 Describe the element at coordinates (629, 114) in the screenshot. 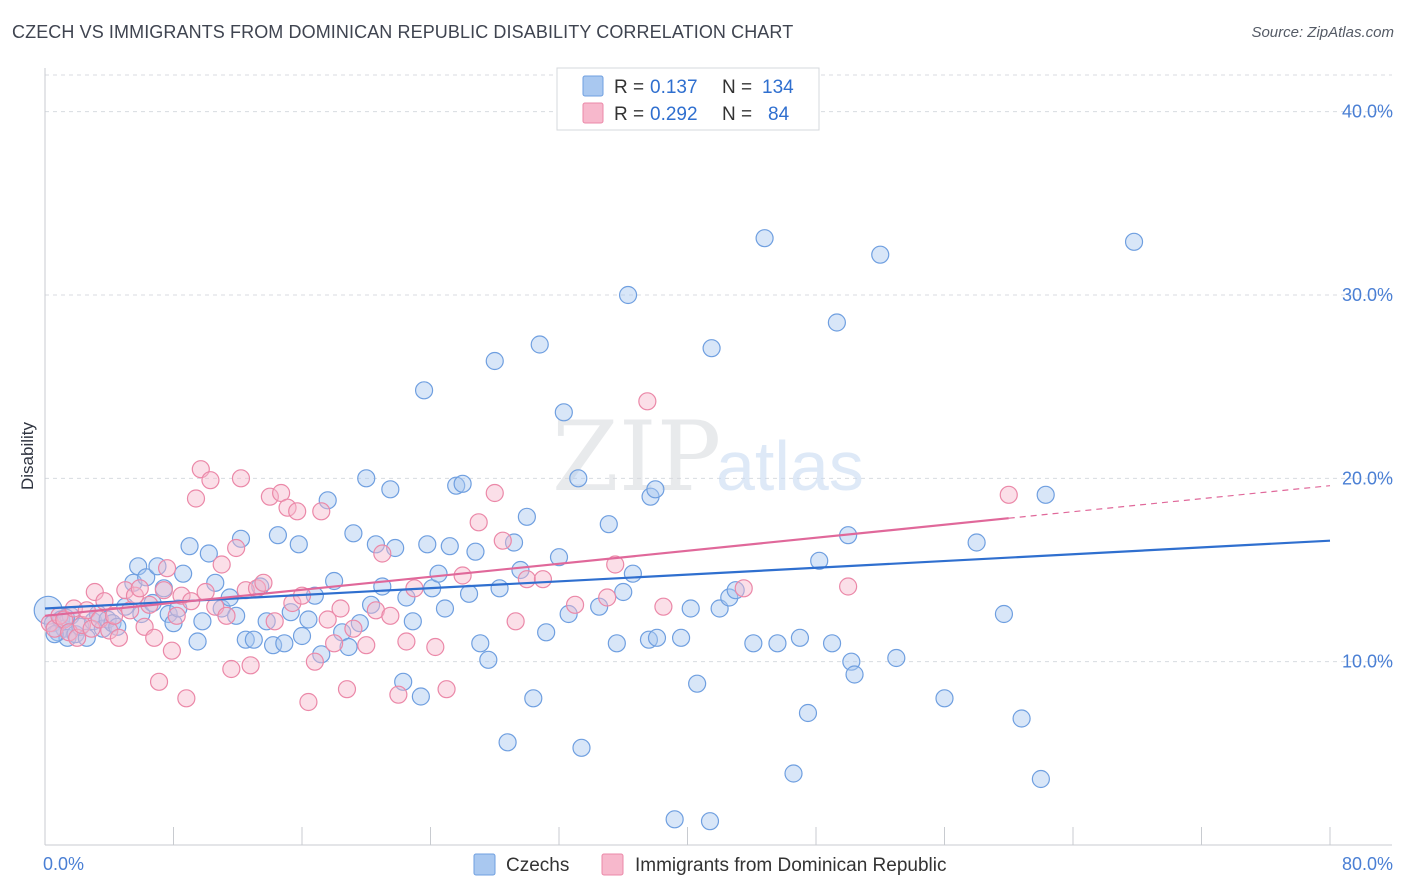

I see `legend-r-label-dominican: R =` at that location.